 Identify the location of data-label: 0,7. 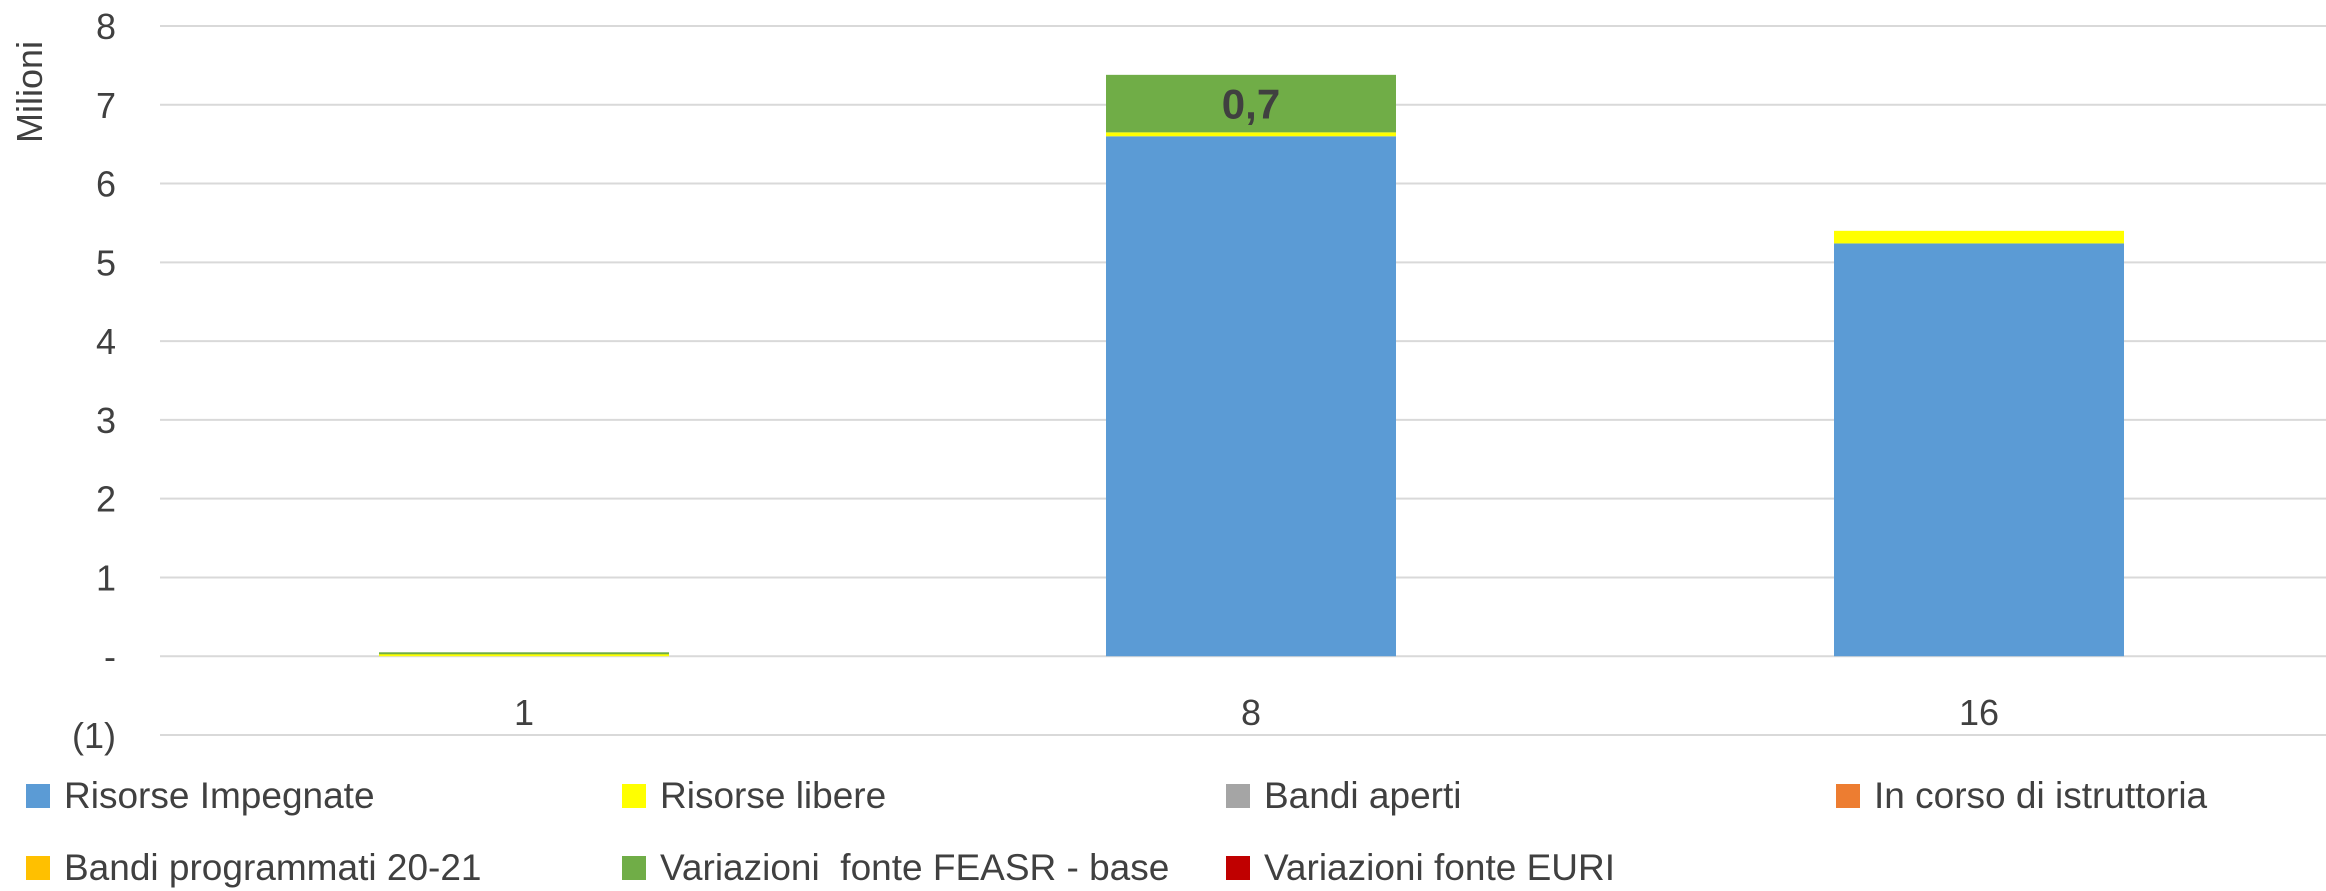
(1251, 104).